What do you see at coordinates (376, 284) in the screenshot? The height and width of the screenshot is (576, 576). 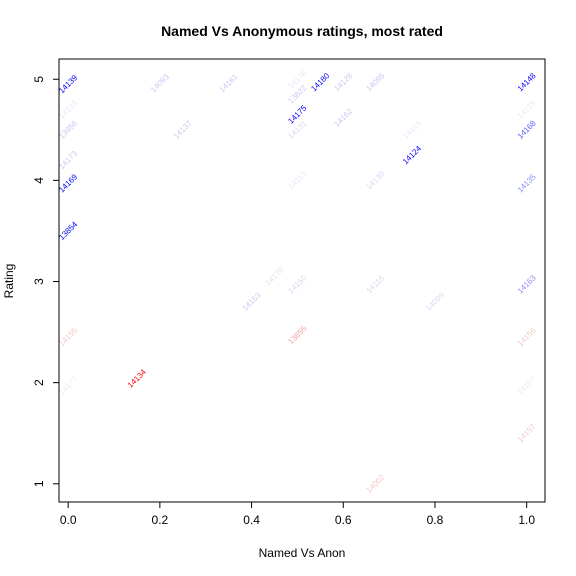 I see `data-point-label: 14116` at bounding box center [376, 284].